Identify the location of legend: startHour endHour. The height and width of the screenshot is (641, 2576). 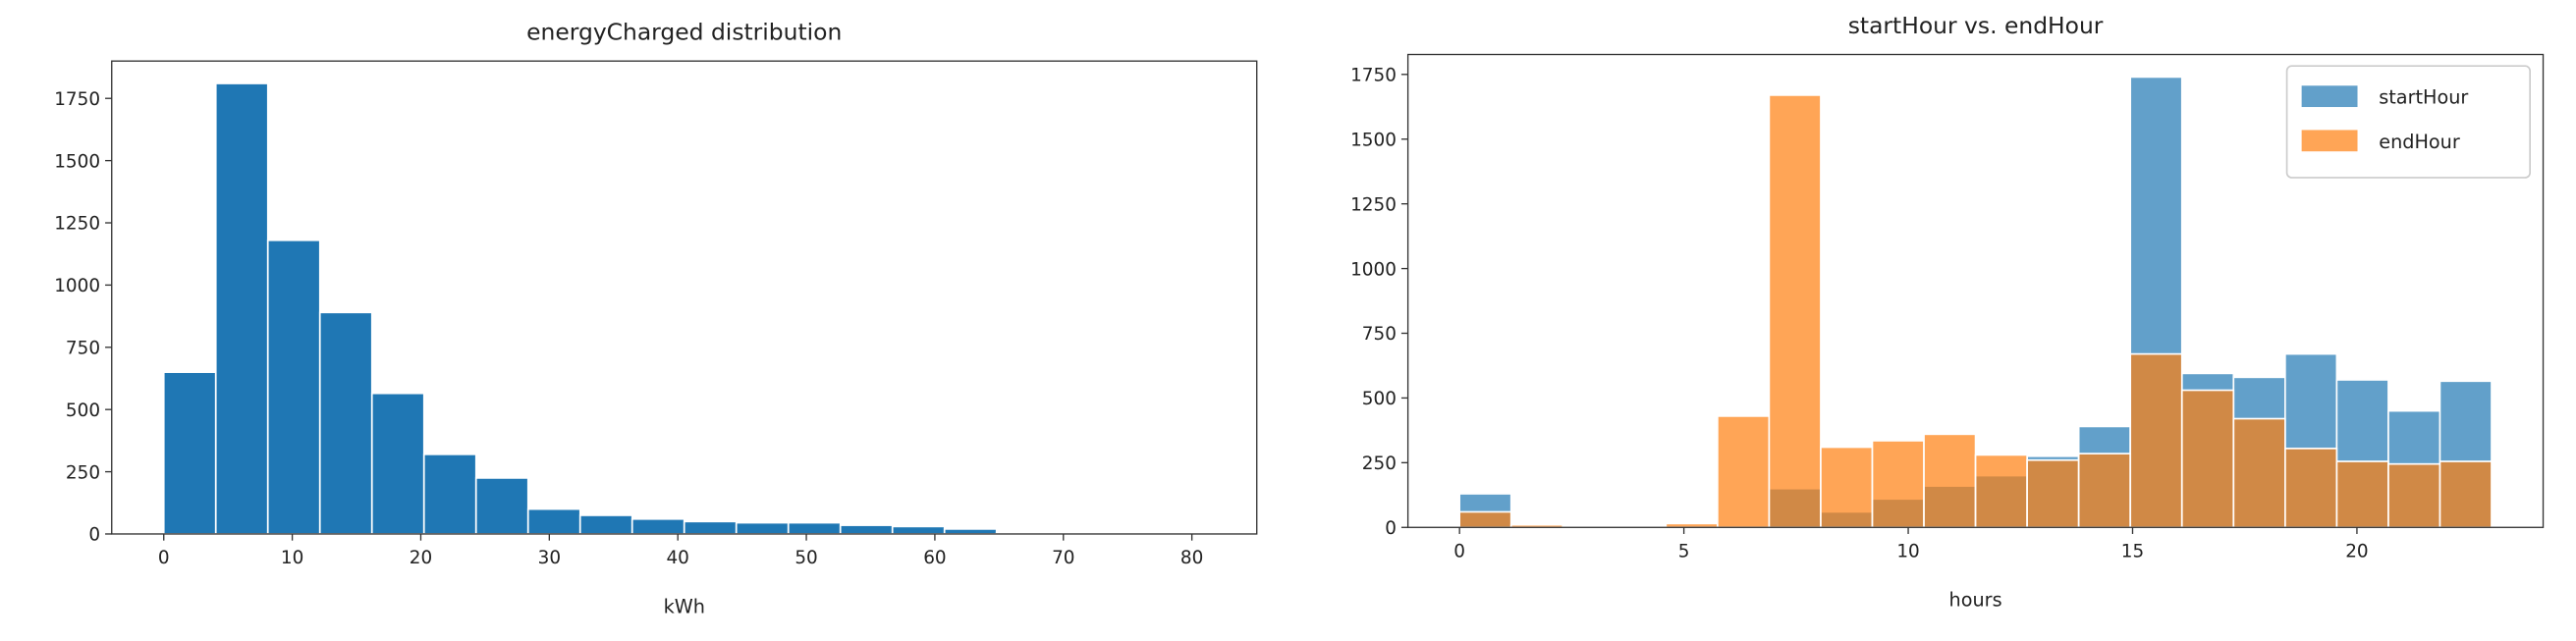
(2408, 122).